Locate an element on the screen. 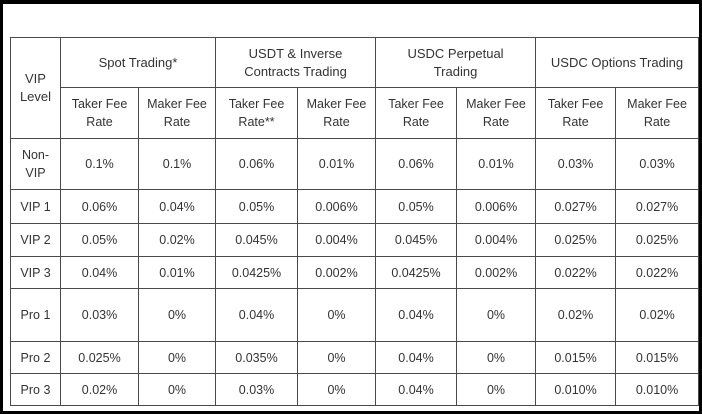 This screenshot has width=702, height=414. row-level: Pro 2 is located at coordinates (35, 357).